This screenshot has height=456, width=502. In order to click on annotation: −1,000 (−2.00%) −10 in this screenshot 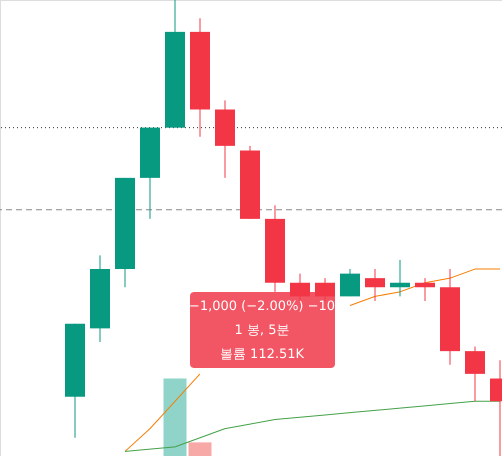, I will do `click(262, 306)`.